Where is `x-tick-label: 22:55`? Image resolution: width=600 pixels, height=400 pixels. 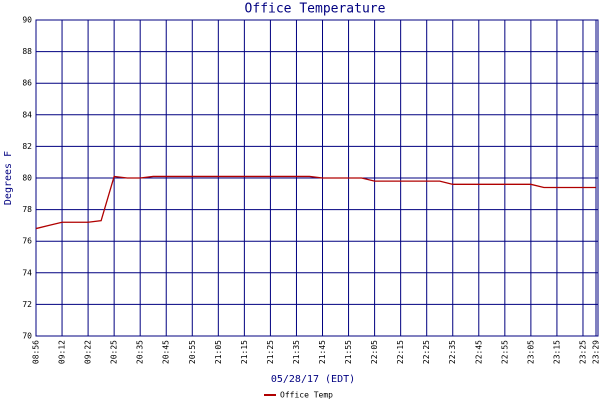 x-tick-label: 22:55 is located at coordinates (504, 352).